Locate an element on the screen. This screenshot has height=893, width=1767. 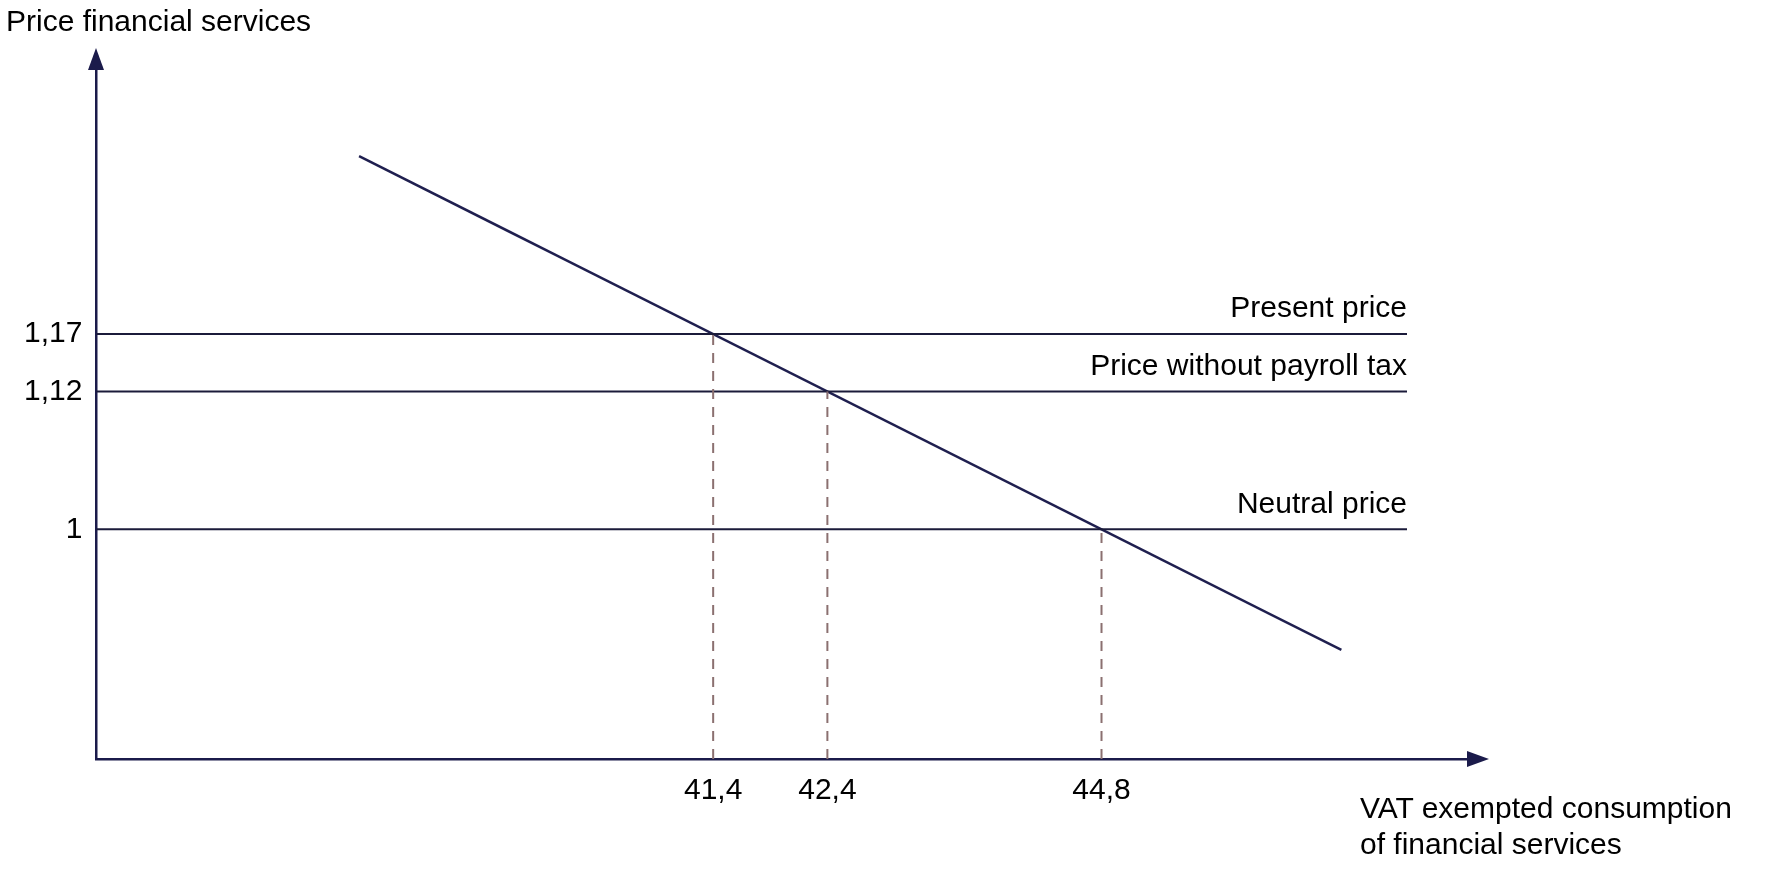
x-tick-label: 42,4 is located at coordinates (827, 789).